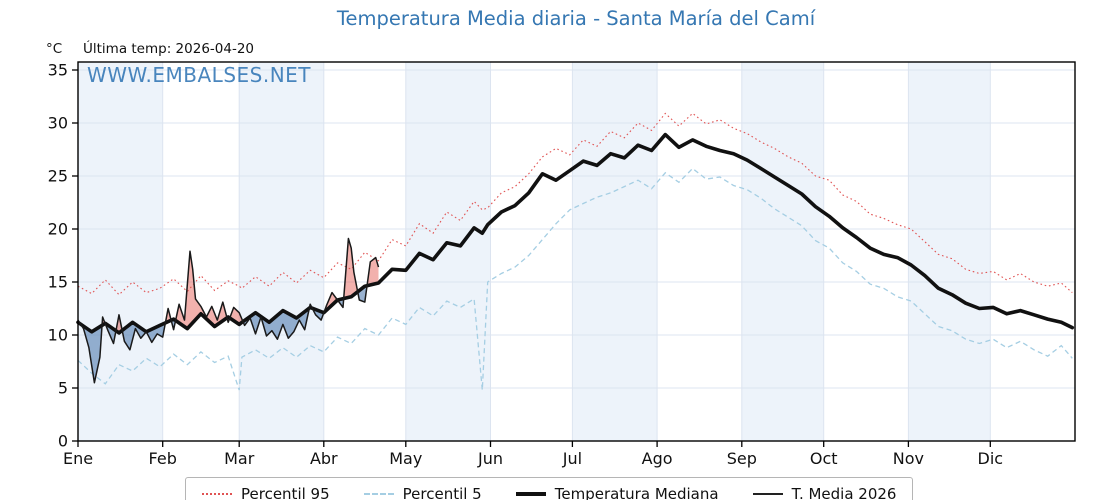 The height and width of the screenshot is (500, 1120). What do you see at coordinates (163, 458) in the screenshot?
I see `x-tick-label: Feb` at bounding box center [163, 458].